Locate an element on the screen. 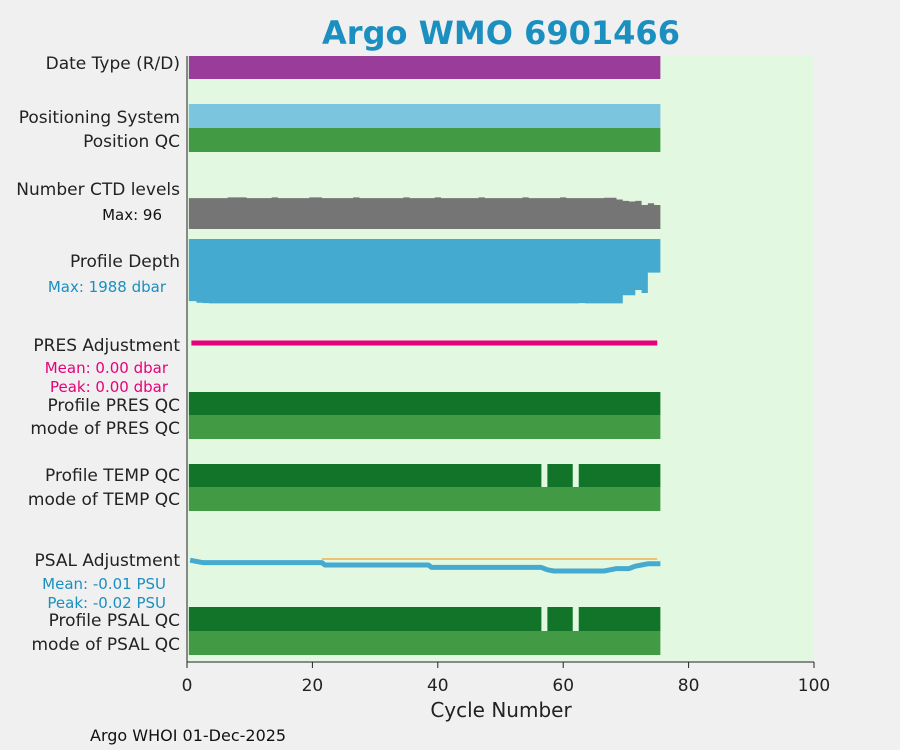 This screenshot has height=750, width=900. bar-date-type-r-d is located at coordinates (424, 67).